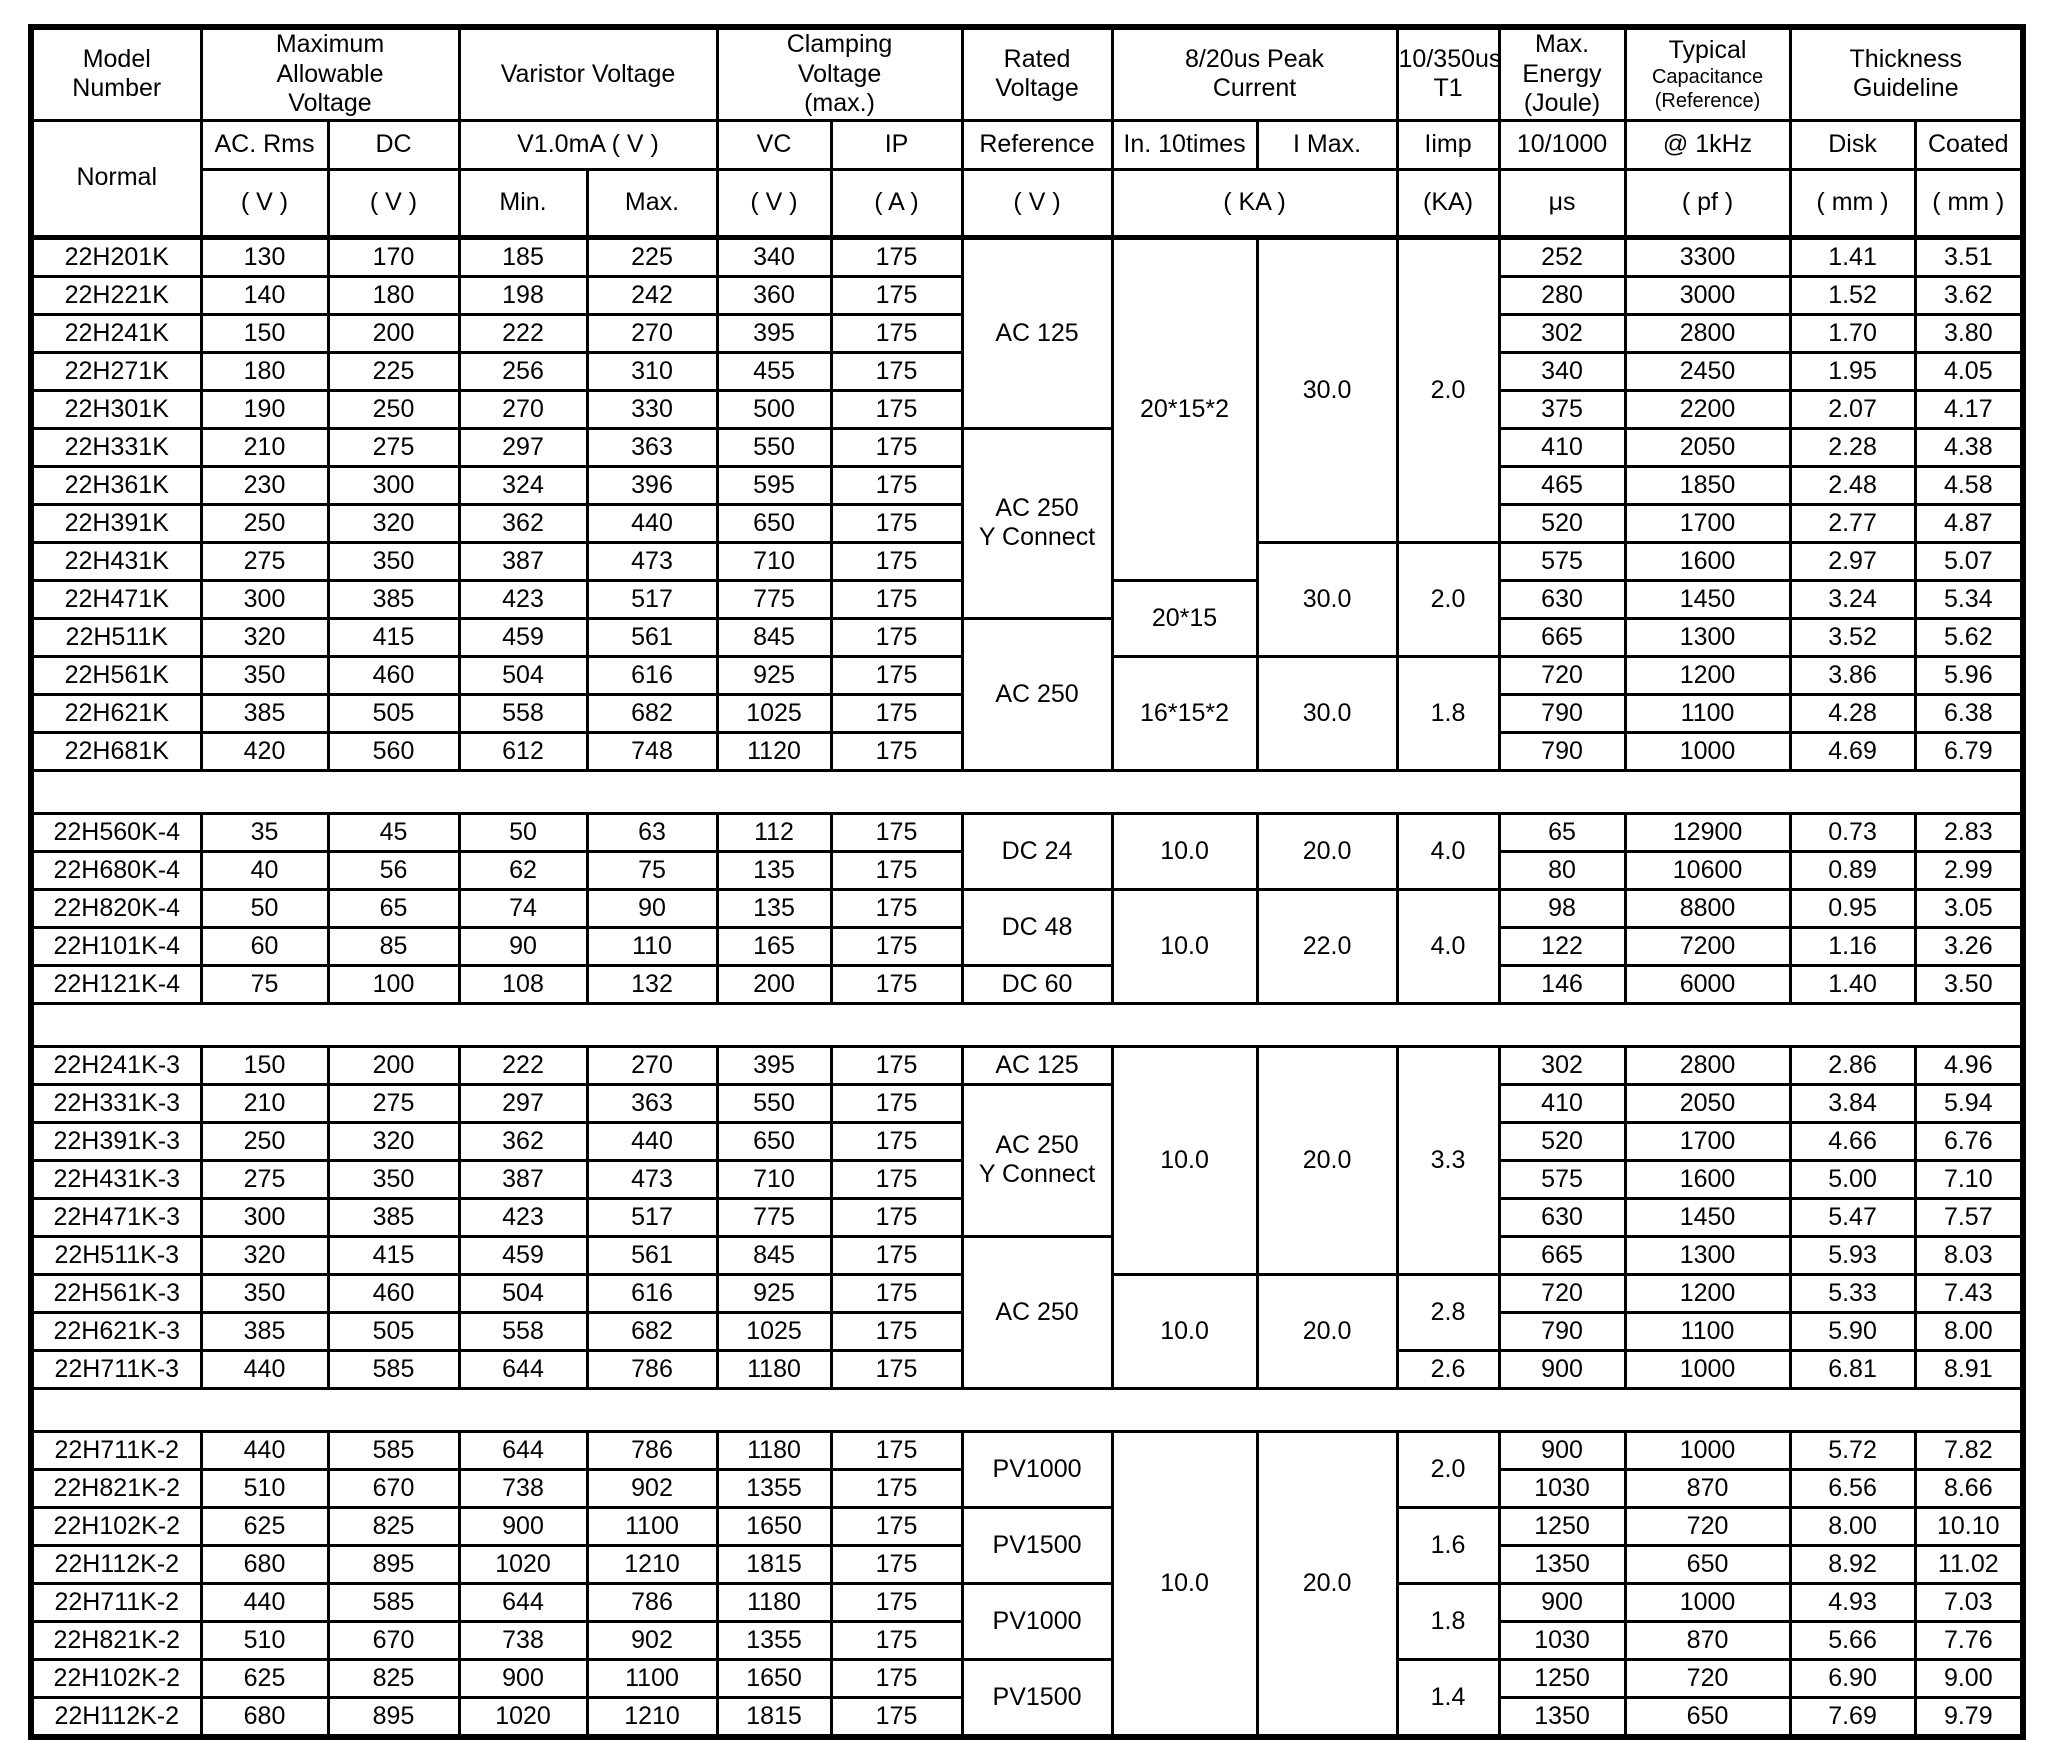 The width and height of the screenshot is (2048, 1752). Describe the element at coordinates (1969, 832) in the screenshot. I see `coated-cell: 2.83` at that location.